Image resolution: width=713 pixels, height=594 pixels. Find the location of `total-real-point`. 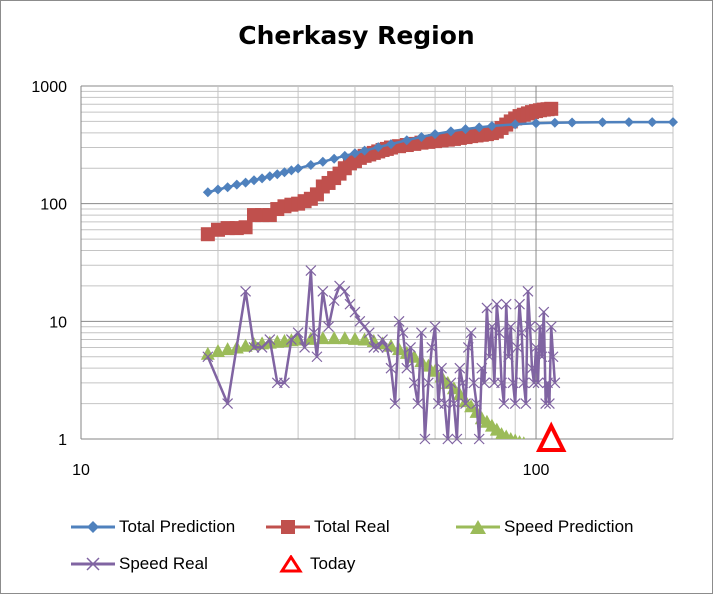

total-real-point is located at coordinates (551, 108).